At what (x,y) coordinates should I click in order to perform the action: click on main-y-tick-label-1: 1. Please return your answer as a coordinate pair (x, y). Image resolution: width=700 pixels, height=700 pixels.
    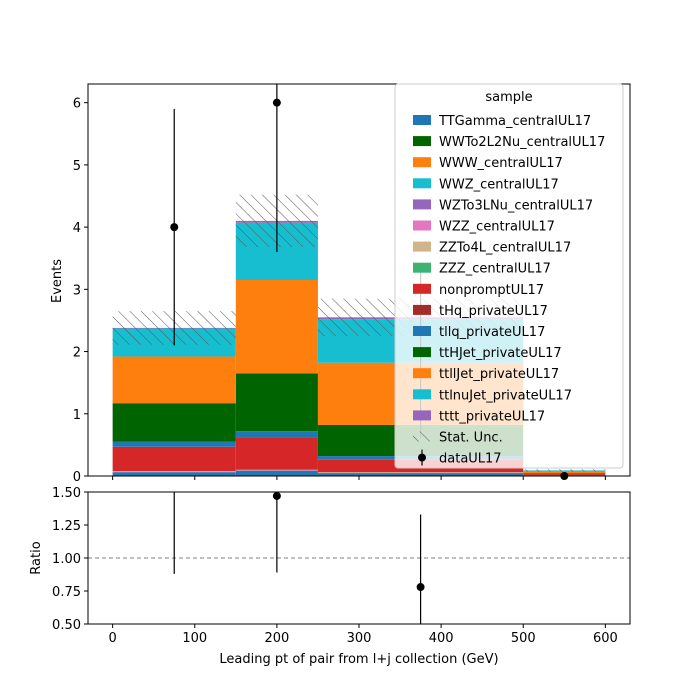
    Looking at the image, I should click on (77, 415).